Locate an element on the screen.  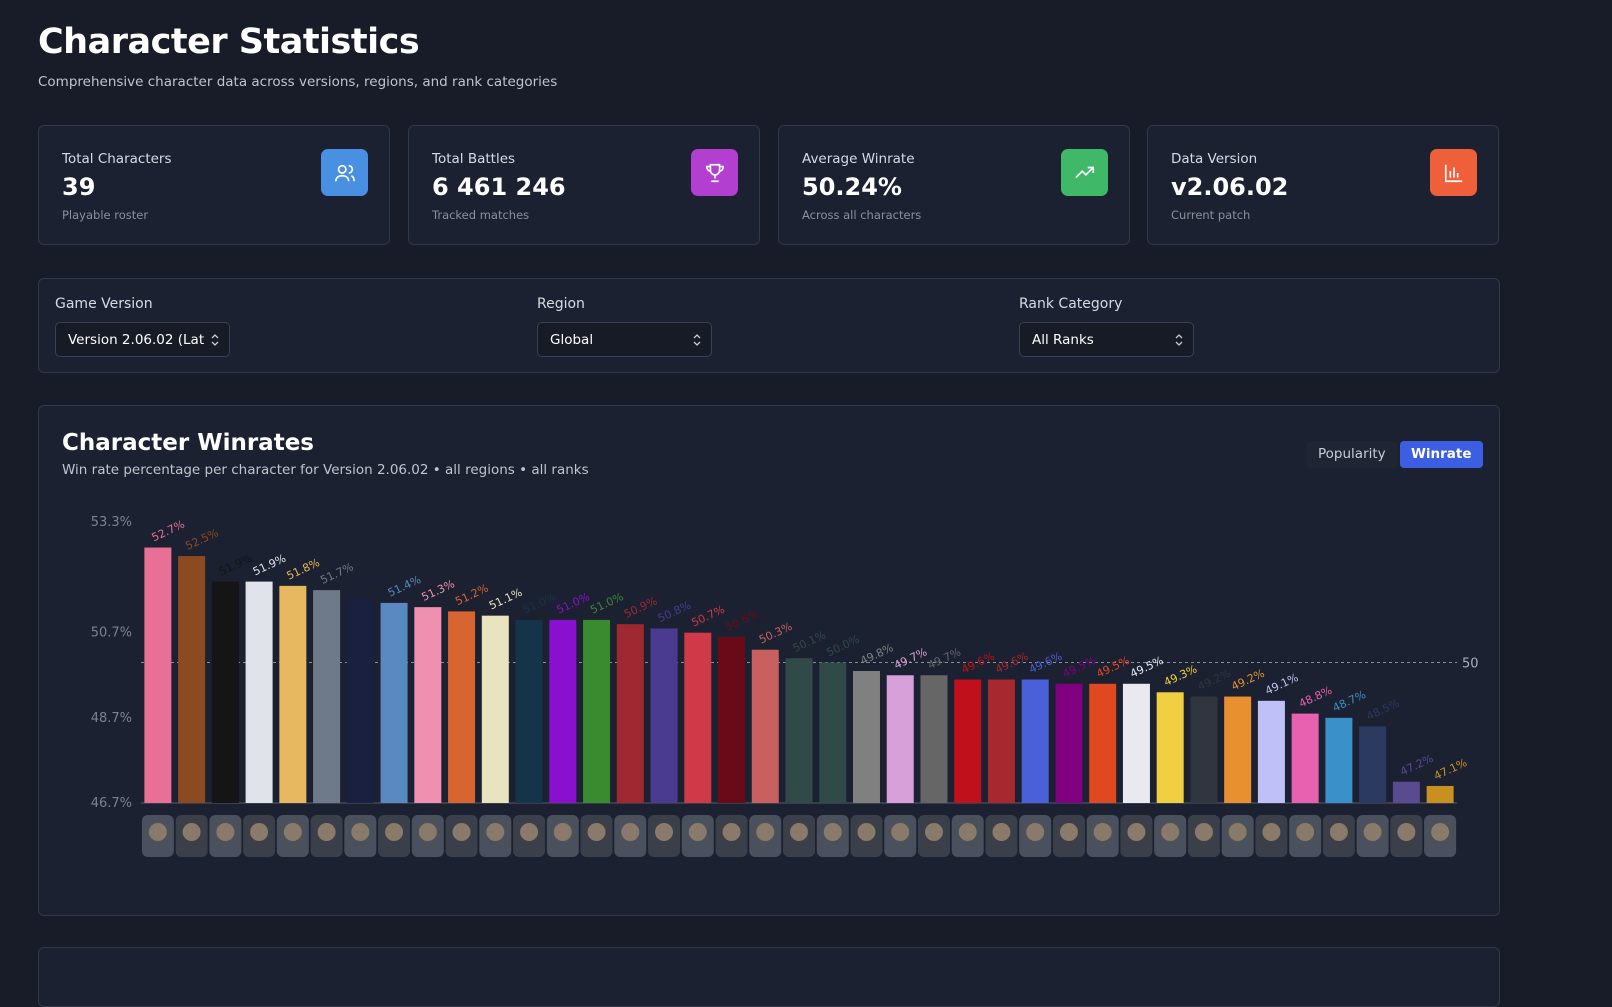
value-label: 48.5% is located at coordinates (1382, 710).